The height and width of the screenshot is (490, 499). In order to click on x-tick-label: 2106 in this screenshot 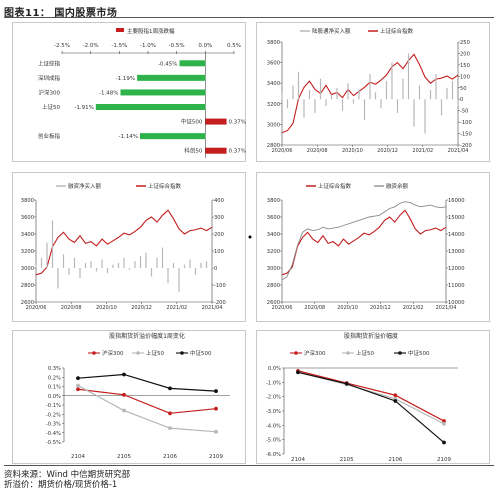, I will do `click(395, 460)`.